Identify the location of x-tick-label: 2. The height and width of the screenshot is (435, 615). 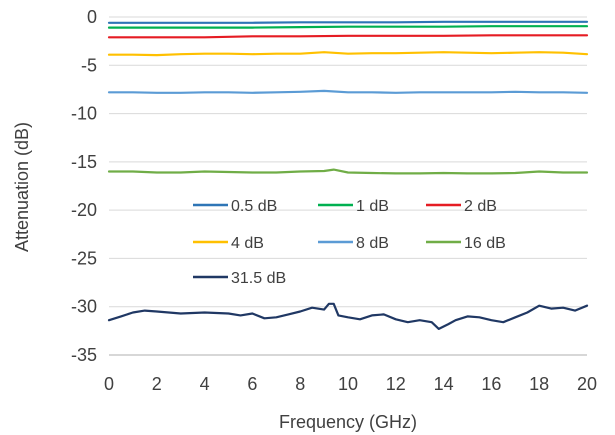
(157, 384).